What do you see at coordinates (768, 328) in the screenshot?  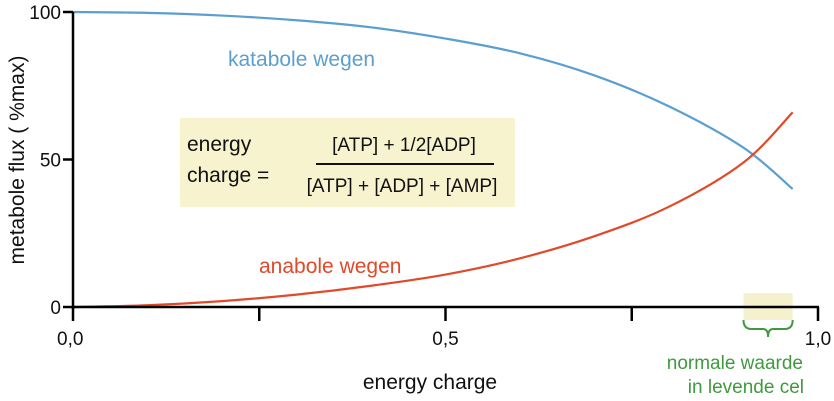 I see `normal-range-brace` at bounding box center [768, 328].